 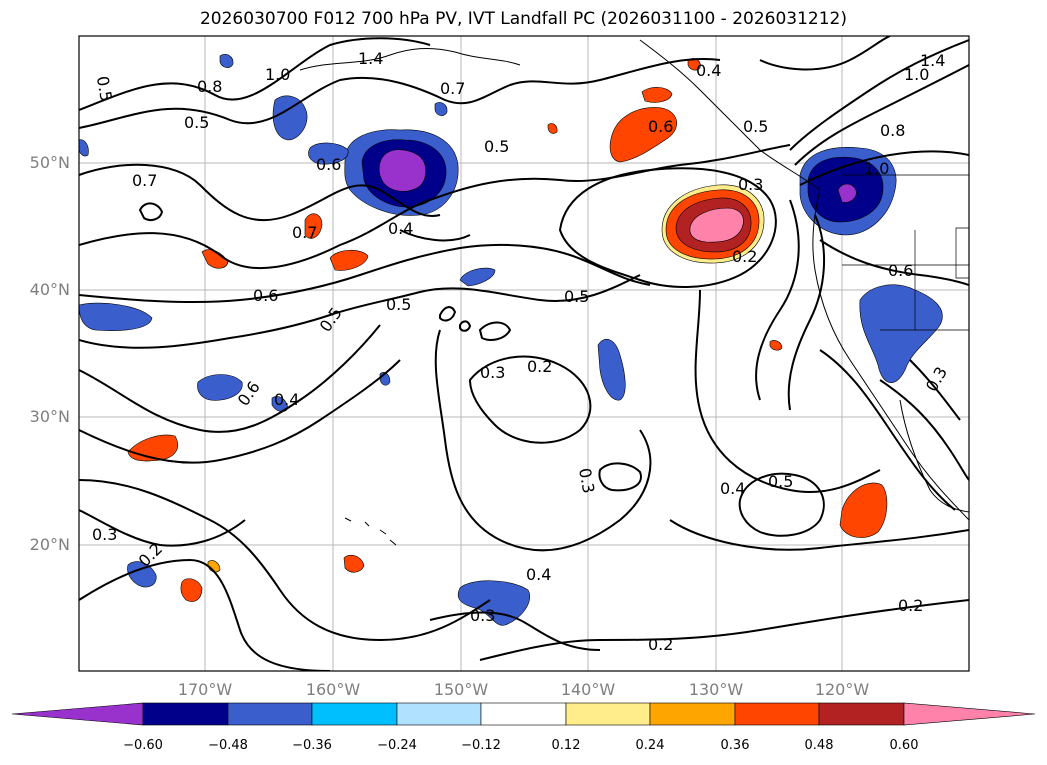 I want to click on lat-label-40n: 40°N, so click(x=49, y=289).